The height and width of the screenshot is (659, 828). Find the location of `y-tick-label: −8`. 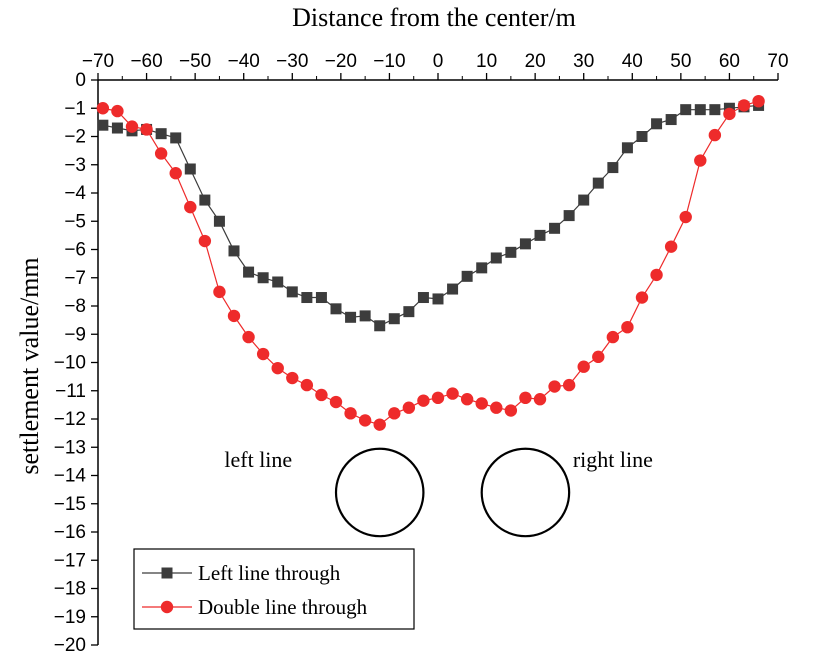

y-tick-label: −8 is located at coordinates (75, 306).